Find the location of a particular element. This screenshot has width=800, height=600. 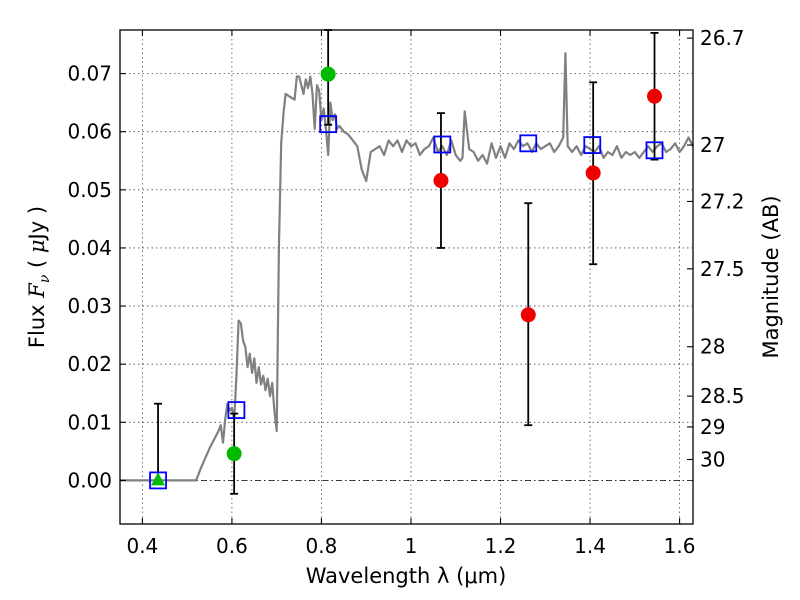

y-tick-labels: 0.00 0.01 0.02 0.03 0.04 0.05 0.06 0.07 is located at coordinates (89, 277).